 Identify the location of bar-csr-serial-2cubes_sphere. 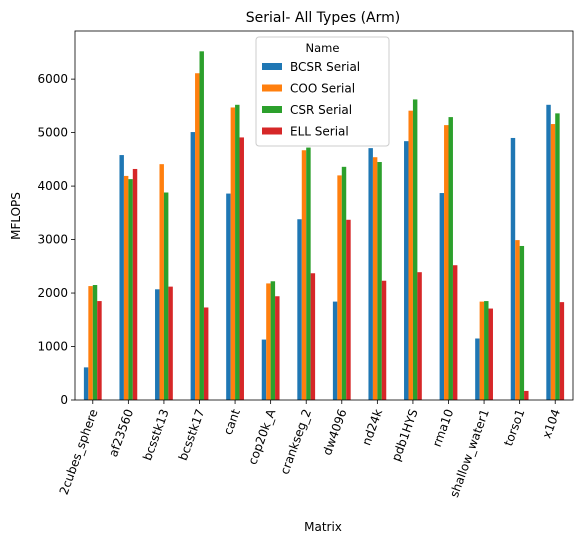
(95, 342).